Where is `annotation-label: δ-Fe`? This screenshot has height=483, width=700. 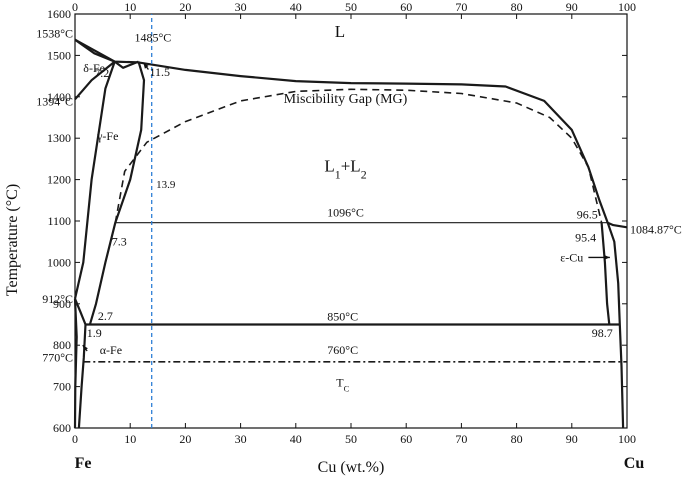
annotation-label: δ-Fe is located at coordinates (94, 68).